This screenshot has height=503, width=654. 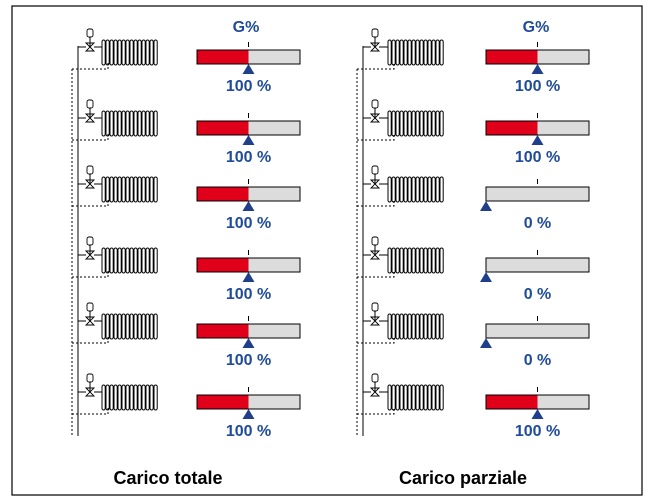 I want to click on flow-bar-track, so click(x=537, y=194).